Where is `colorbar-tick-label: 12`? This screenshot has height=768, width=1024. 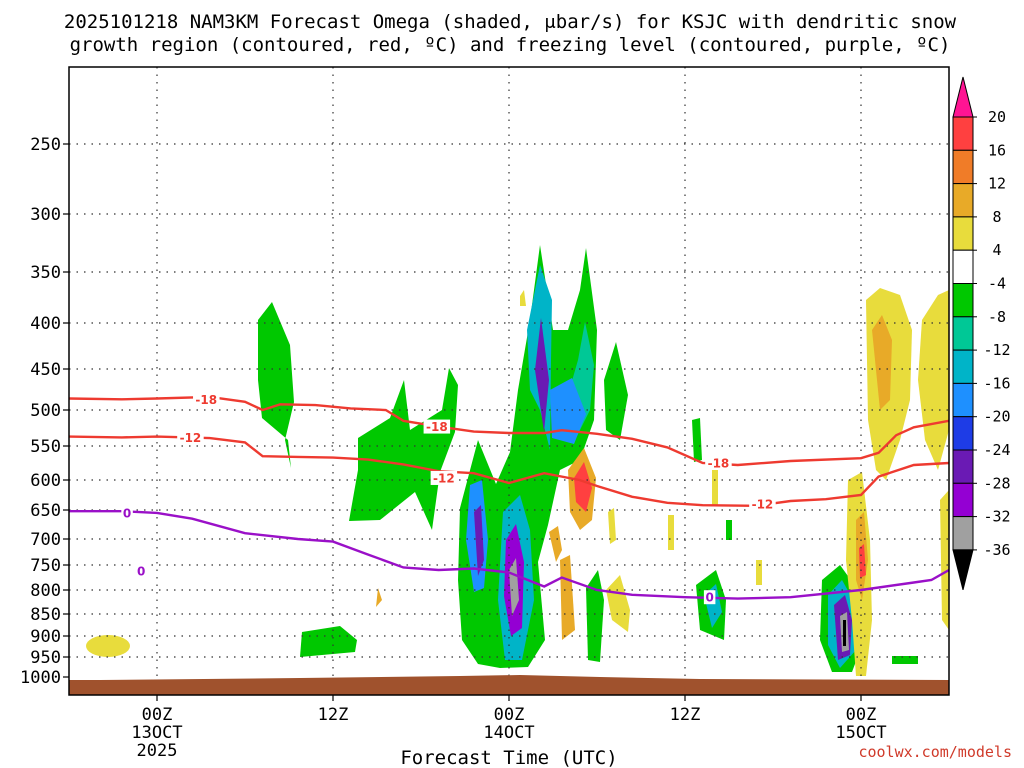 colorbar-tick-label: 12 is located at coordinates (997, 184).